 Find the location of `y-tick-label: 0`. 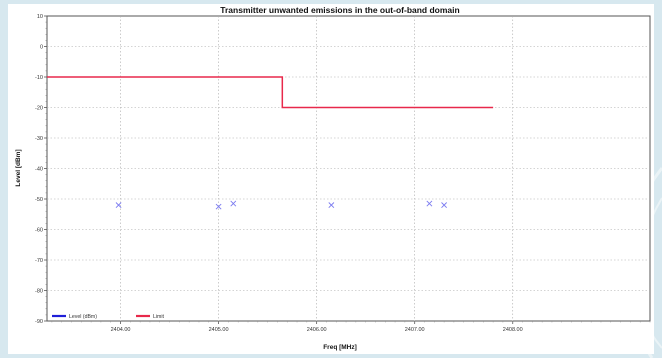

y-tick-label: 0 is located at coordinates (41, 48).